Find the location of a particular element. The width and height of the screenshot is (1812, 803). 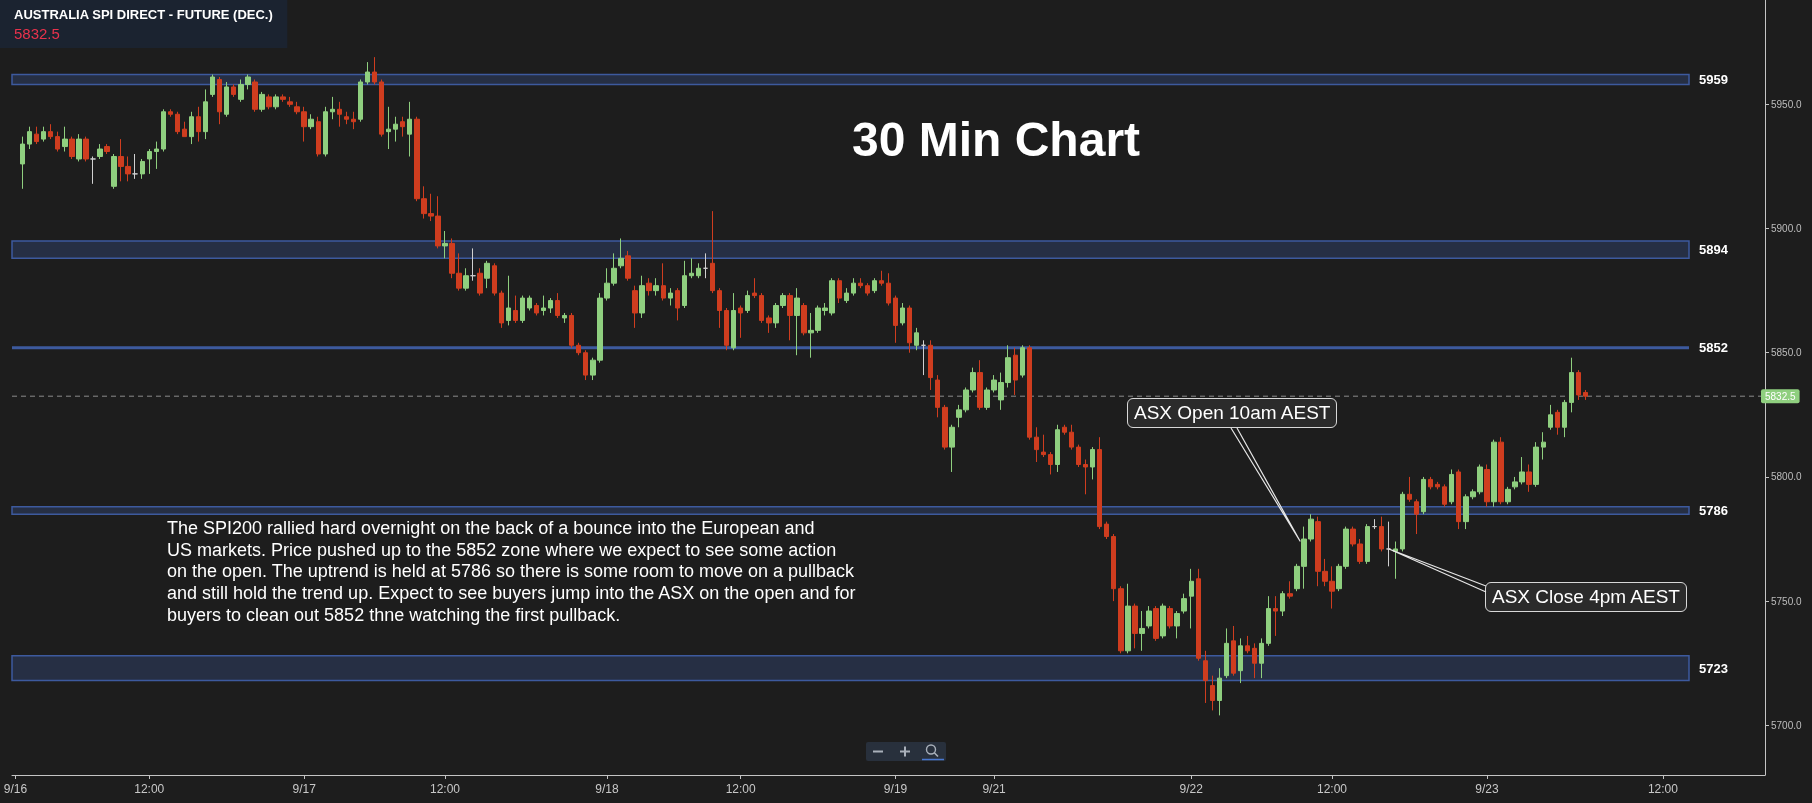

text: AUSTRALIA SPI DIRECT - FUTURE (DEC.) is located at coordinates (143, 14).